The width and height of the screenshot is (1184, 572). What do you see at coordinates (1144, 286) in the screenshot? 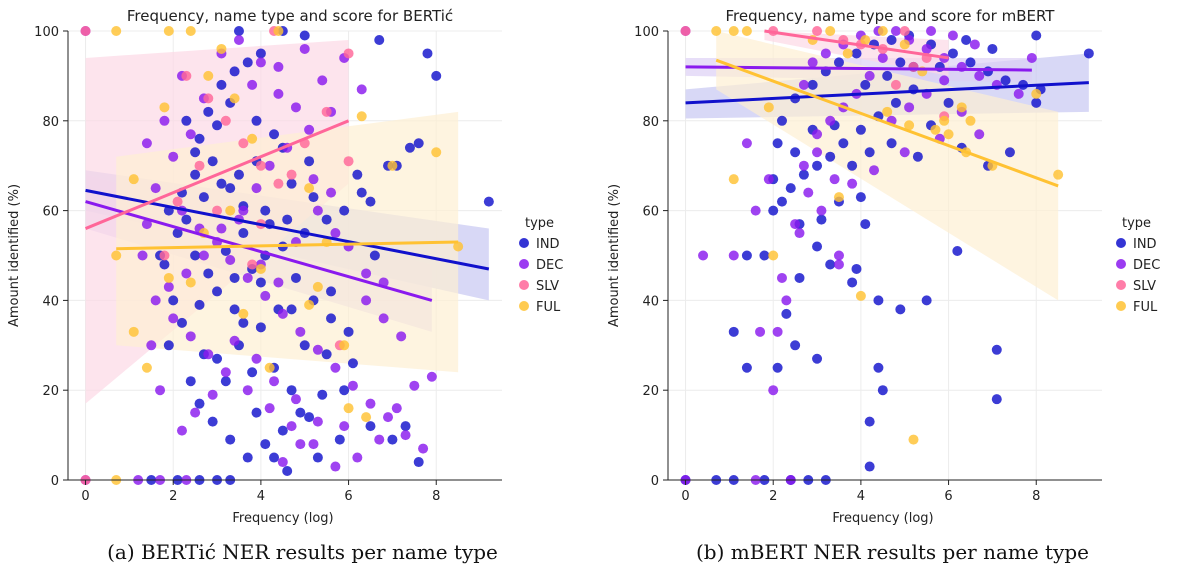
I see `legend-label-slv: SLV` at bounding box center [1144, 286].